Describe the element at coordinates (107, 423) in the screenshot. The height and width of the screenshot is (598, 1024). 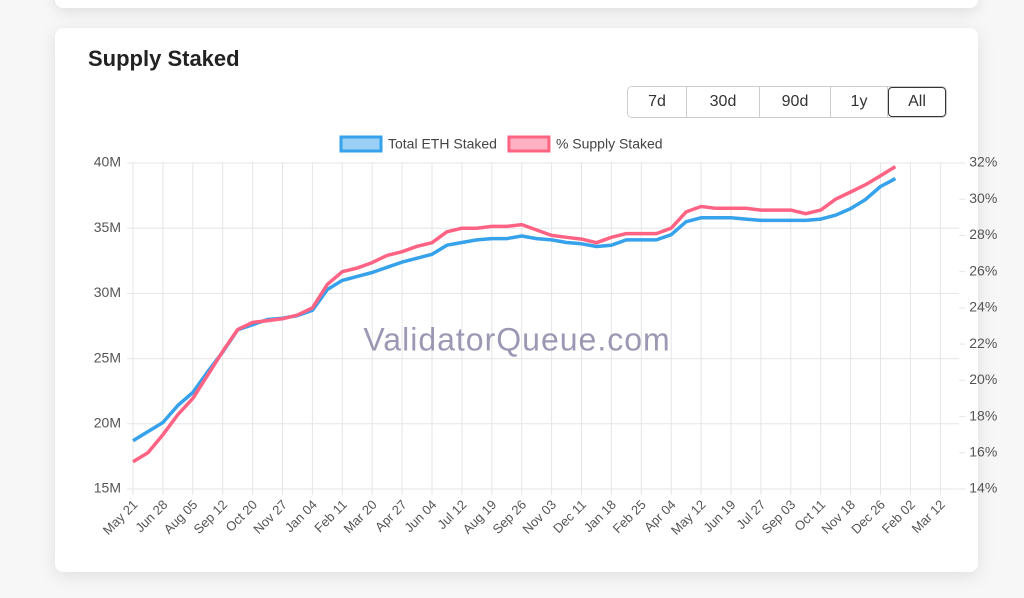
I see `y-tick-label: 20M` at that location.